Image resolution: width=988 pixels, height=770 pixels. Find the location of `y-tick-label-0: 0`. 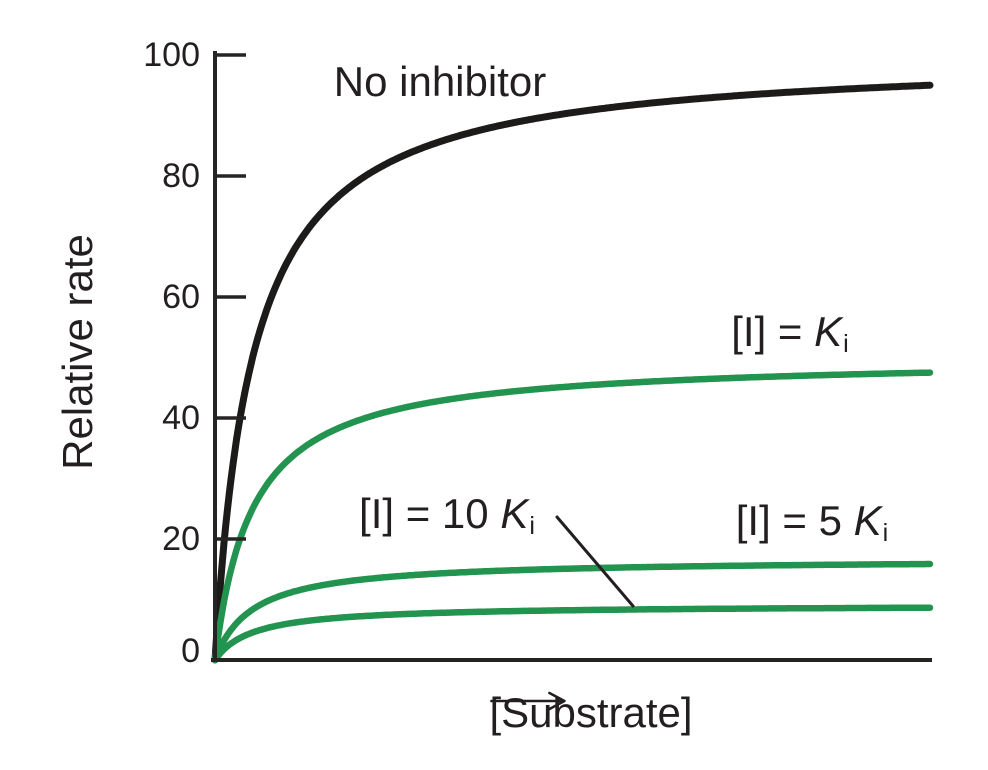

y-tick-label-0: 0 is located at coordinates (190, 651).